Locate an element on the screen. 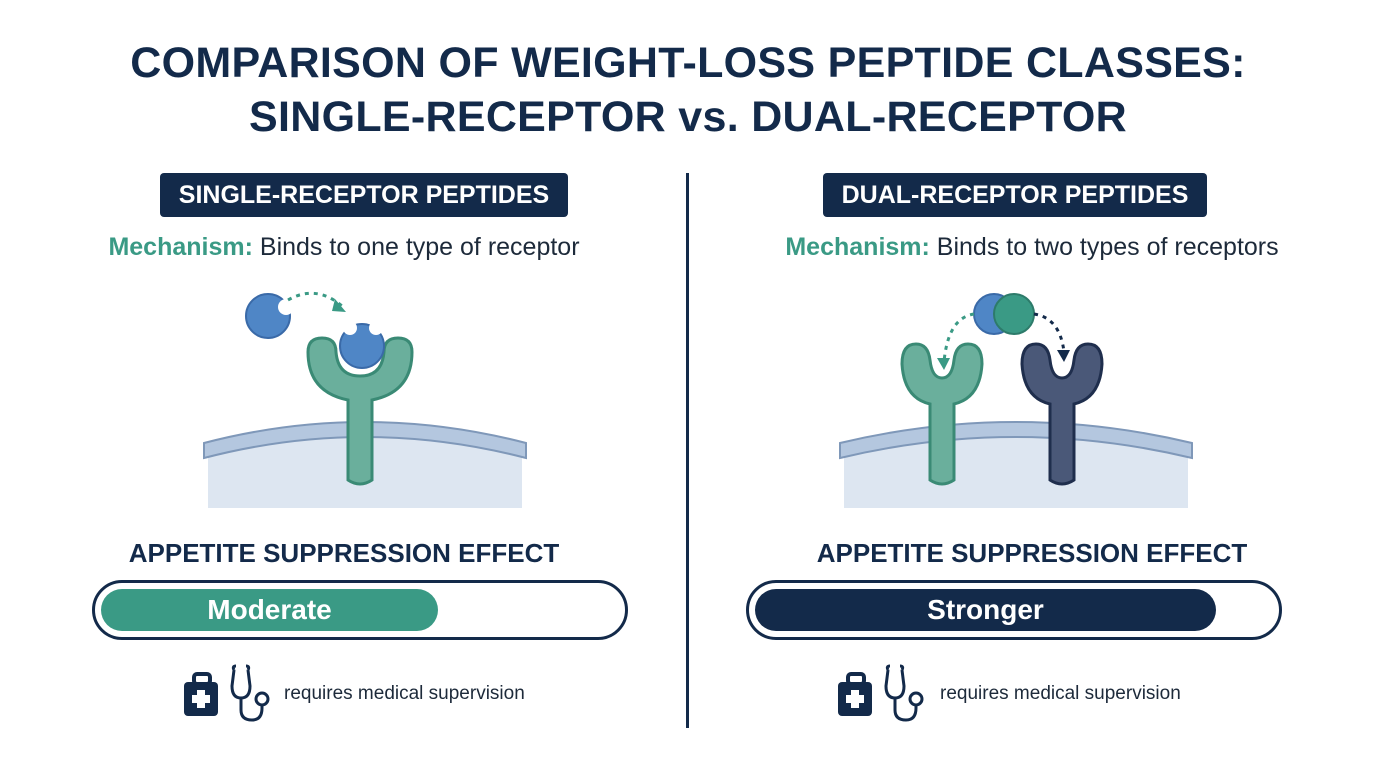 This screenshot has height=768, width=1376. effect-bar: Stronger is located at coordinates (1014, 610).